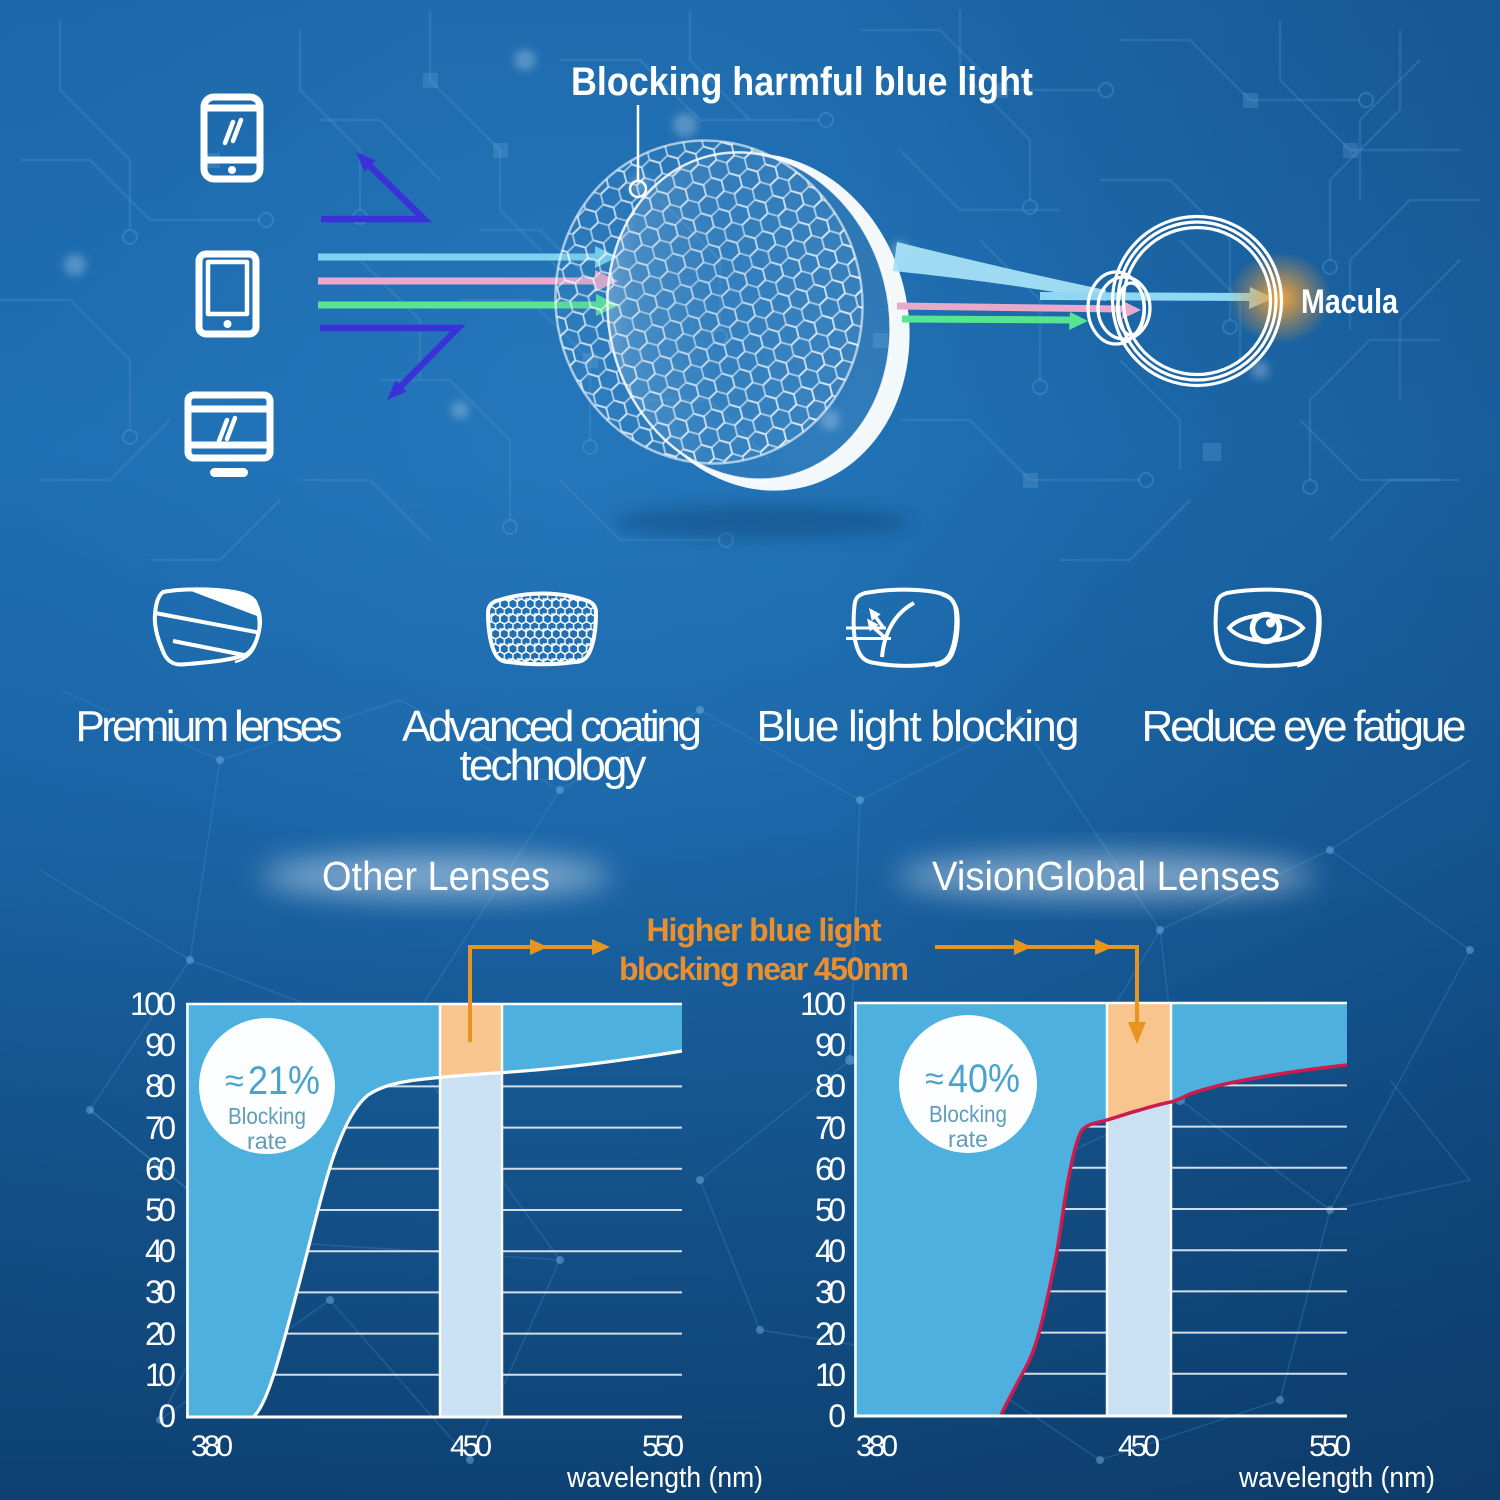 The width and height of the screenshot is (1500, 1500). What do you see at coordinates (552, 726) in the screenshot?
I see `svg-text: Advanced coating` at bounding box center [552, 726].